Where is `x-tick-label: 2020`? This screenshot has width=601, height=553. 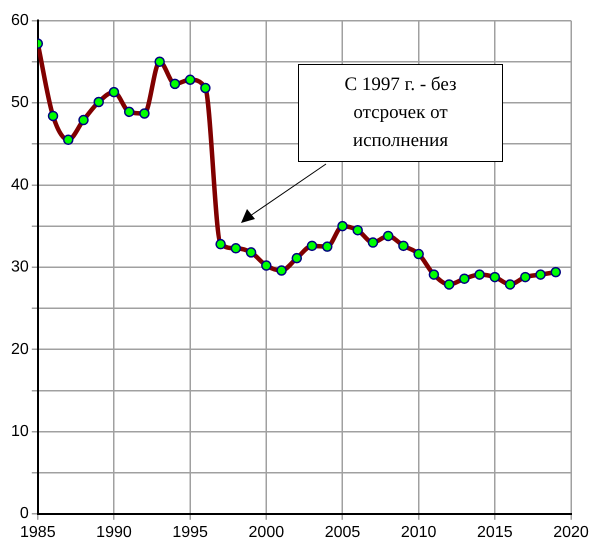
x-tick-label: 2020 is located at coordinates (571, 532).